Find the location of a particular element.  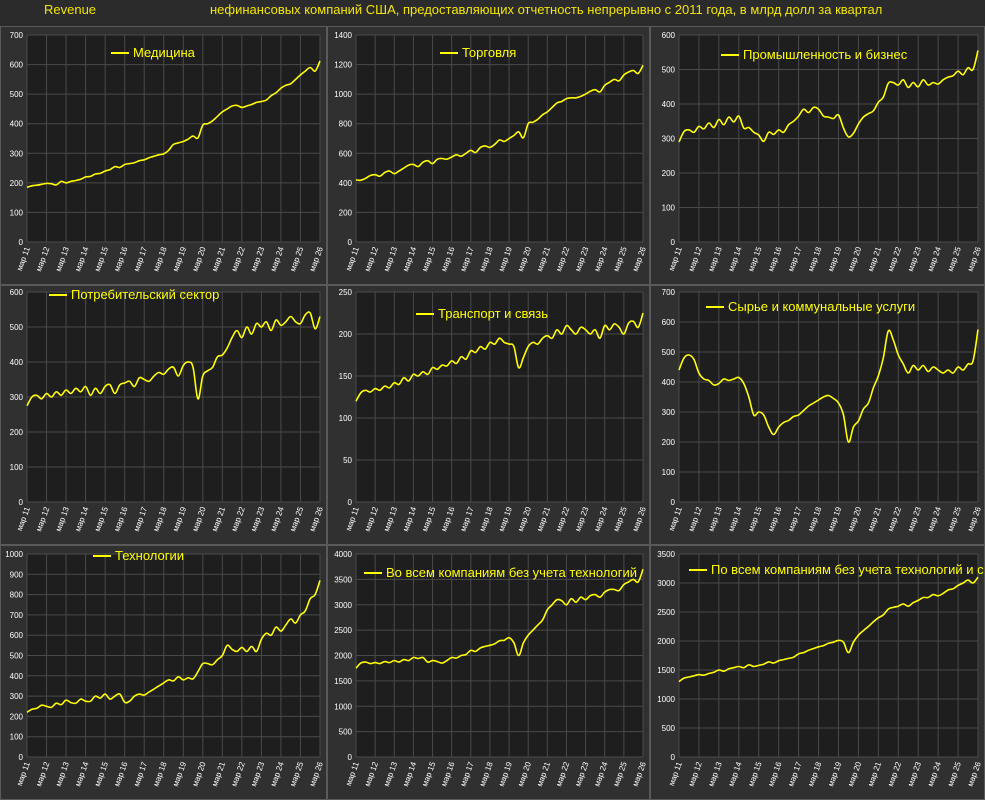

y-tick-label: 500 is located at coordinates (669, 728).